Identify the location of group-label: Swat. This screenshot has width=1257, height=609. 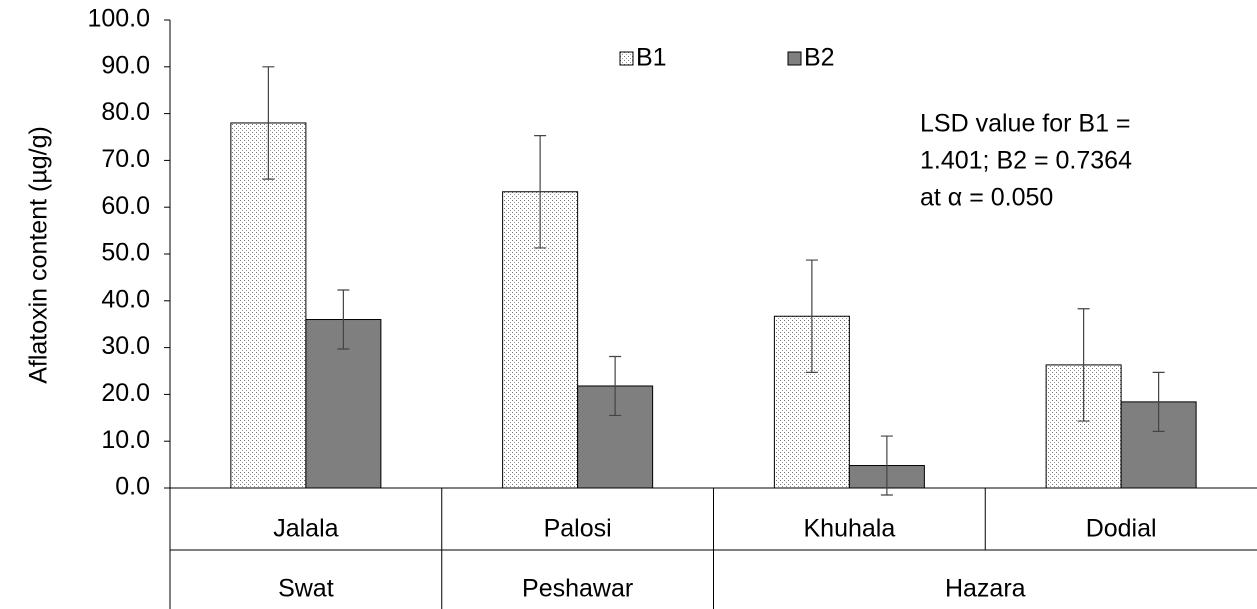
(306, 589).